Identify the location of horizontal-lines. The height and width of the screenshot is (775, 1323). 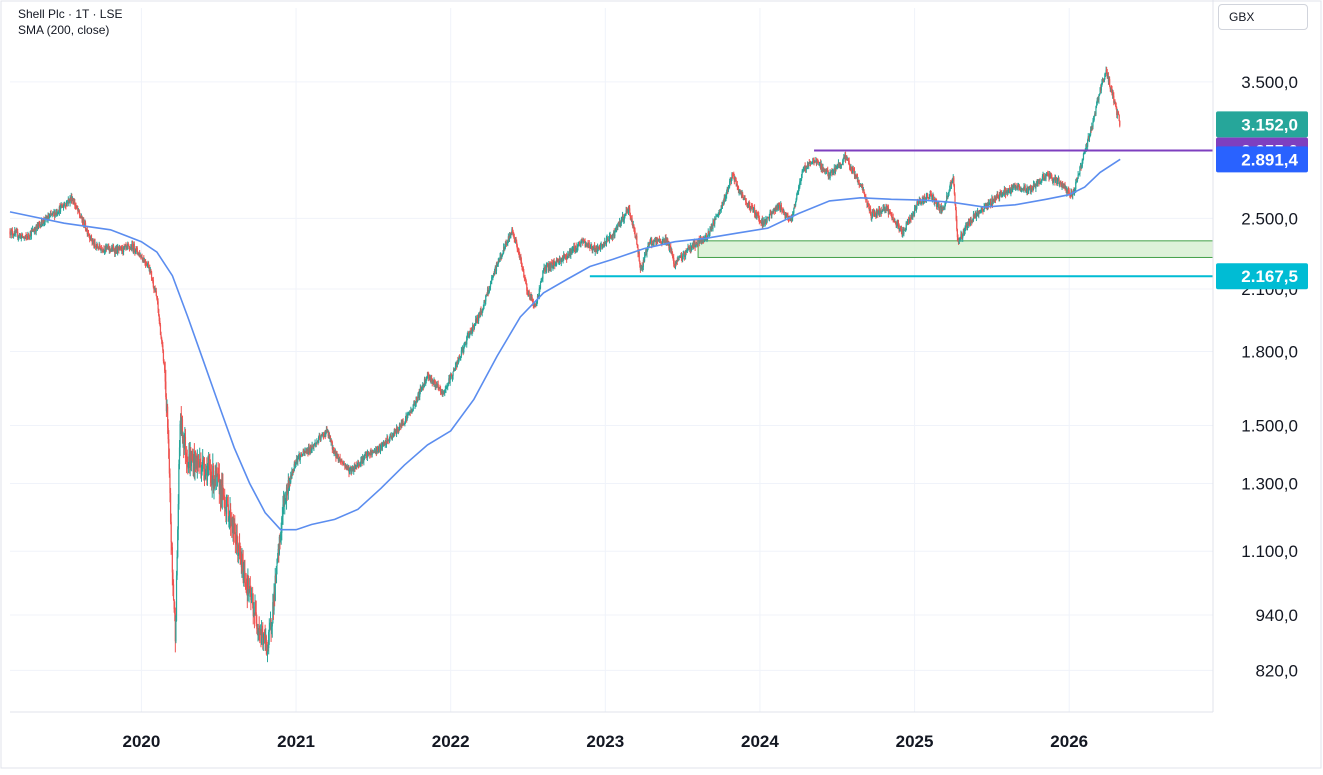
(901, 213).